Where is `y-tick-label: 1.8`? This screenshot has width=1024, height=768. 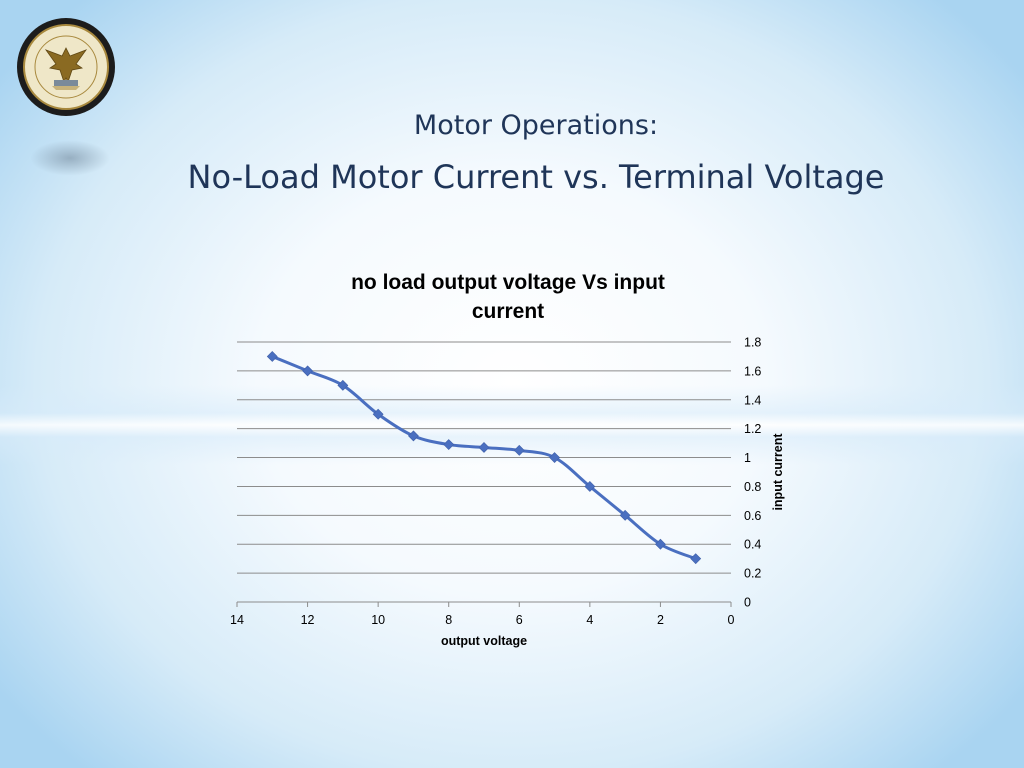
y-tick-label: 1.8 is located at coordinates (752, 343).